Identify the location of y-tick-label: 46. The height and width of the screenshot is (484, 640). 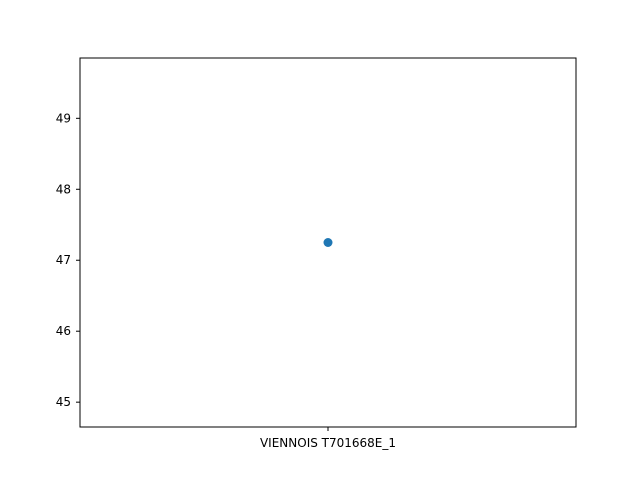
(63, 331).